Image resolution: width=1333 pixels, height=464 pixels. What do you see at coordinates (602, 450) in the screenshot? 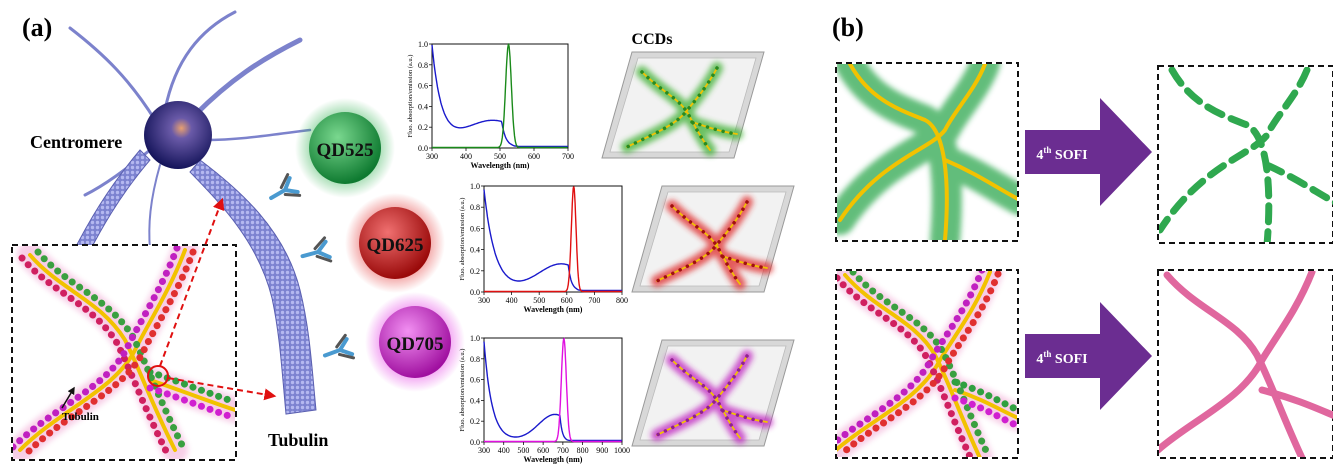
I see `x-tick-label: 900` at bounding box center [602, 450].